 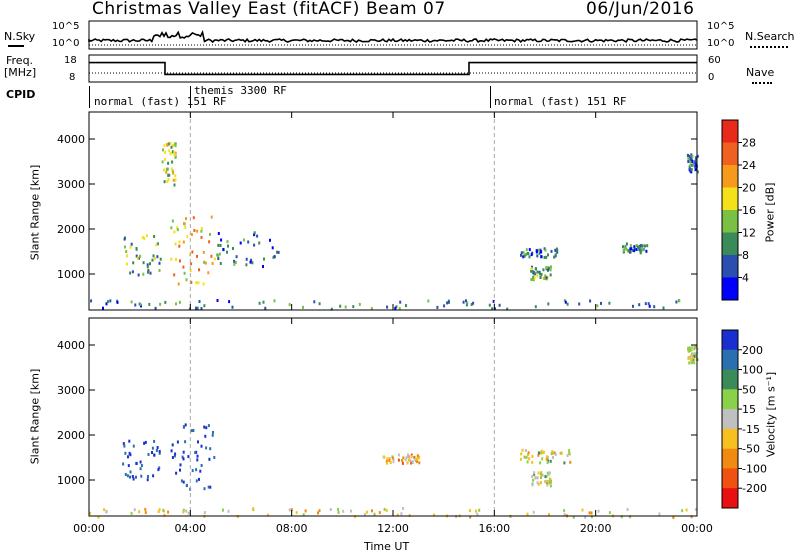 I want to click on freq-tick-bottom: 8, so click(x=72, y=77).